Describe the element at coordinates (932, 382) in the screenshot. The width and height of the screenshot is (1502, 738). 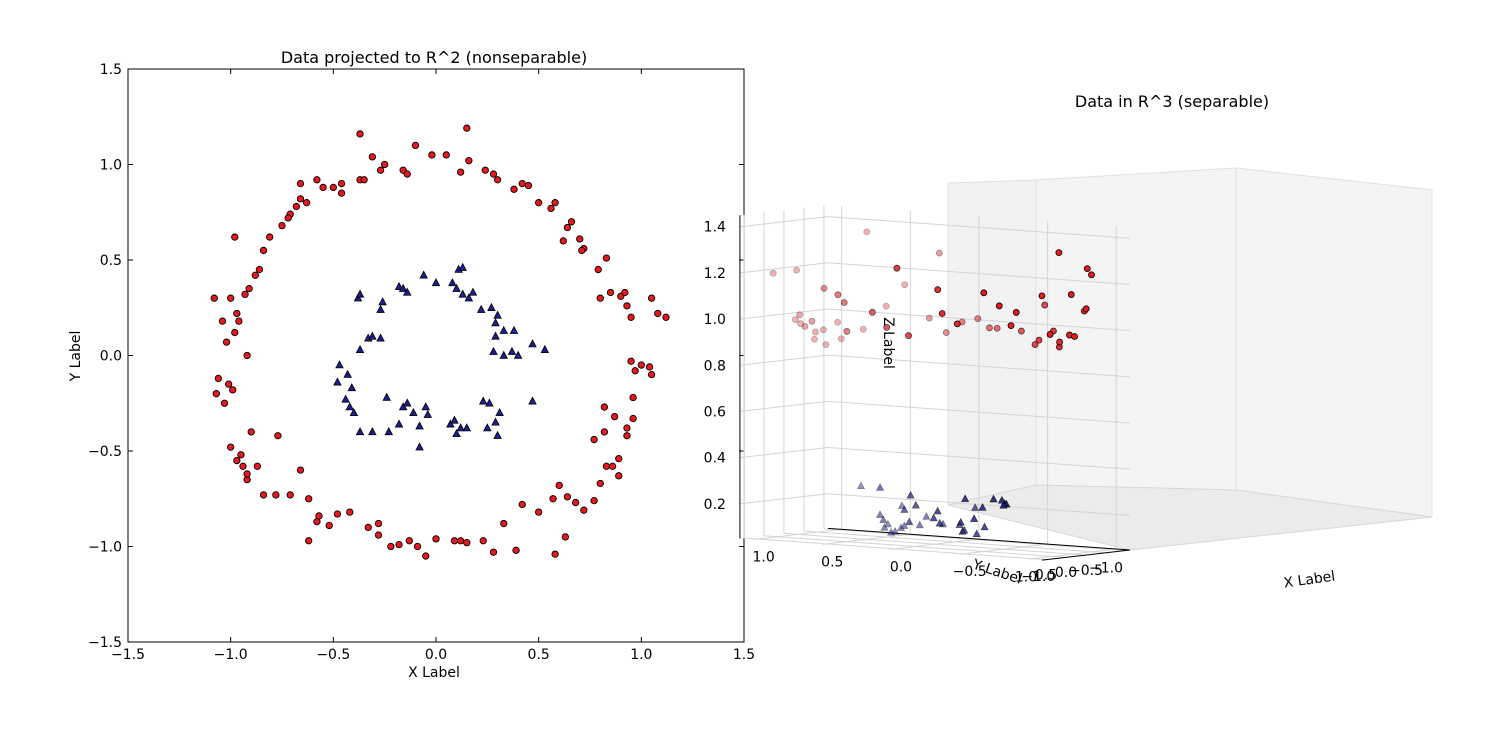
I see `chart-3d-points` at that location.